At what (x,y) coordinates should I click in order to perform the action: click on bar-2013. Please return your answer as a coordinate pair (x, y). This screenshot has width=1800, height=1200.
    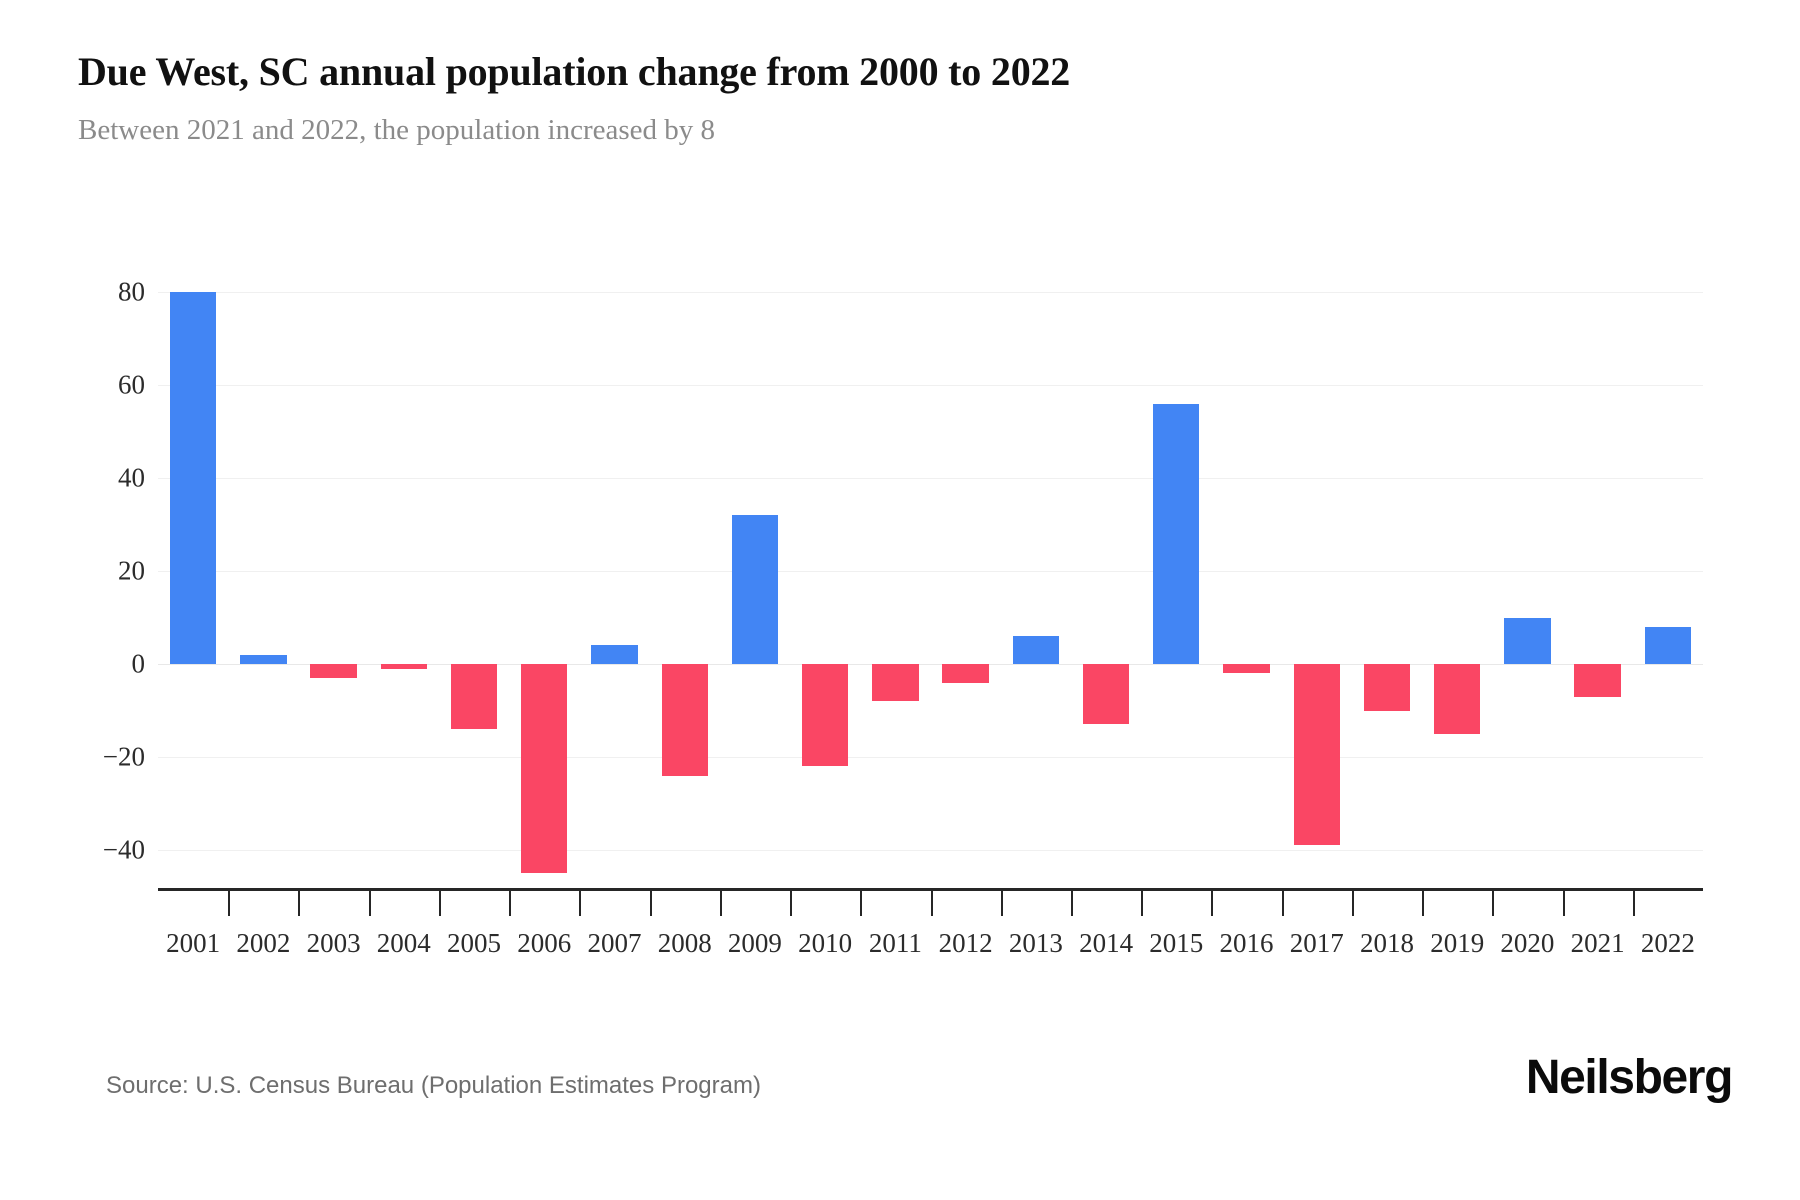
    Looking at the image, I should click on (1035, 650).